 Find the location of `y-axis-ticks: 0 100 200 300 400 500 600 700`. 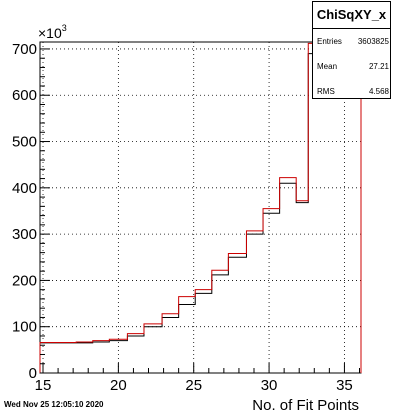

y-axis-ticks: 0 100 200 300 400 500 600 700 is located at coordinates (31, 211).